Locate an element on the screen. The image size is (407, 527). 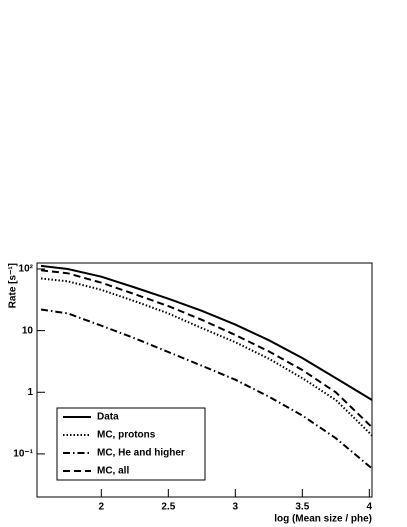
y-tick-label: 10² is located at coordinates (26, 269).